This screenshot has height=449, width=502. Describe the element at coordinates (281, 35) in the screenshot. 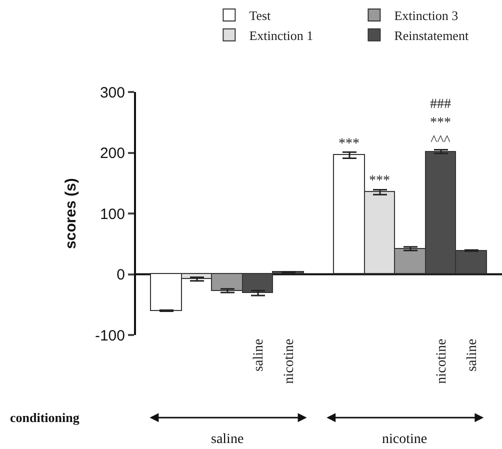

I see `legend-label: Extinction 1` at that location.